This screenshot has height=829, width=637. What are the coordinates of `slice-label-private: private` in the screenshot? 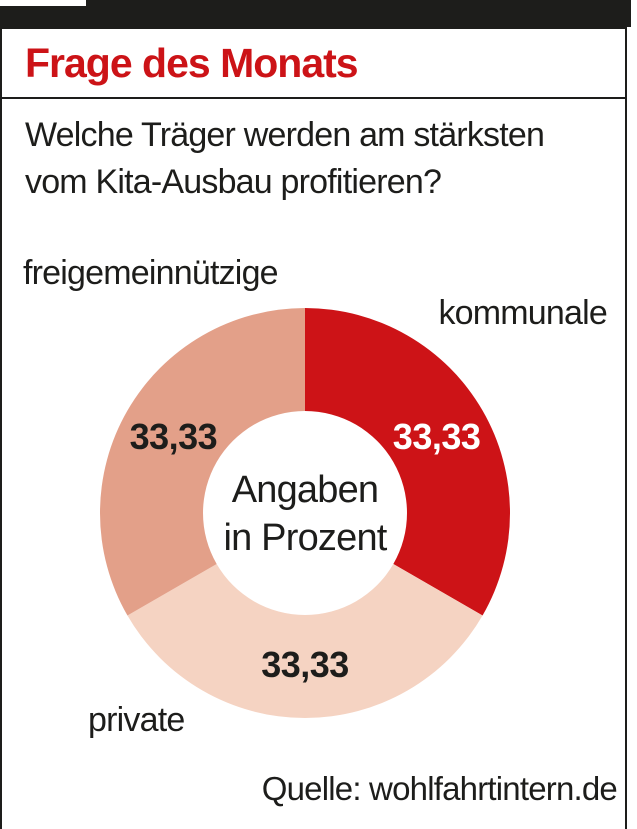 It's located at (136, 720).